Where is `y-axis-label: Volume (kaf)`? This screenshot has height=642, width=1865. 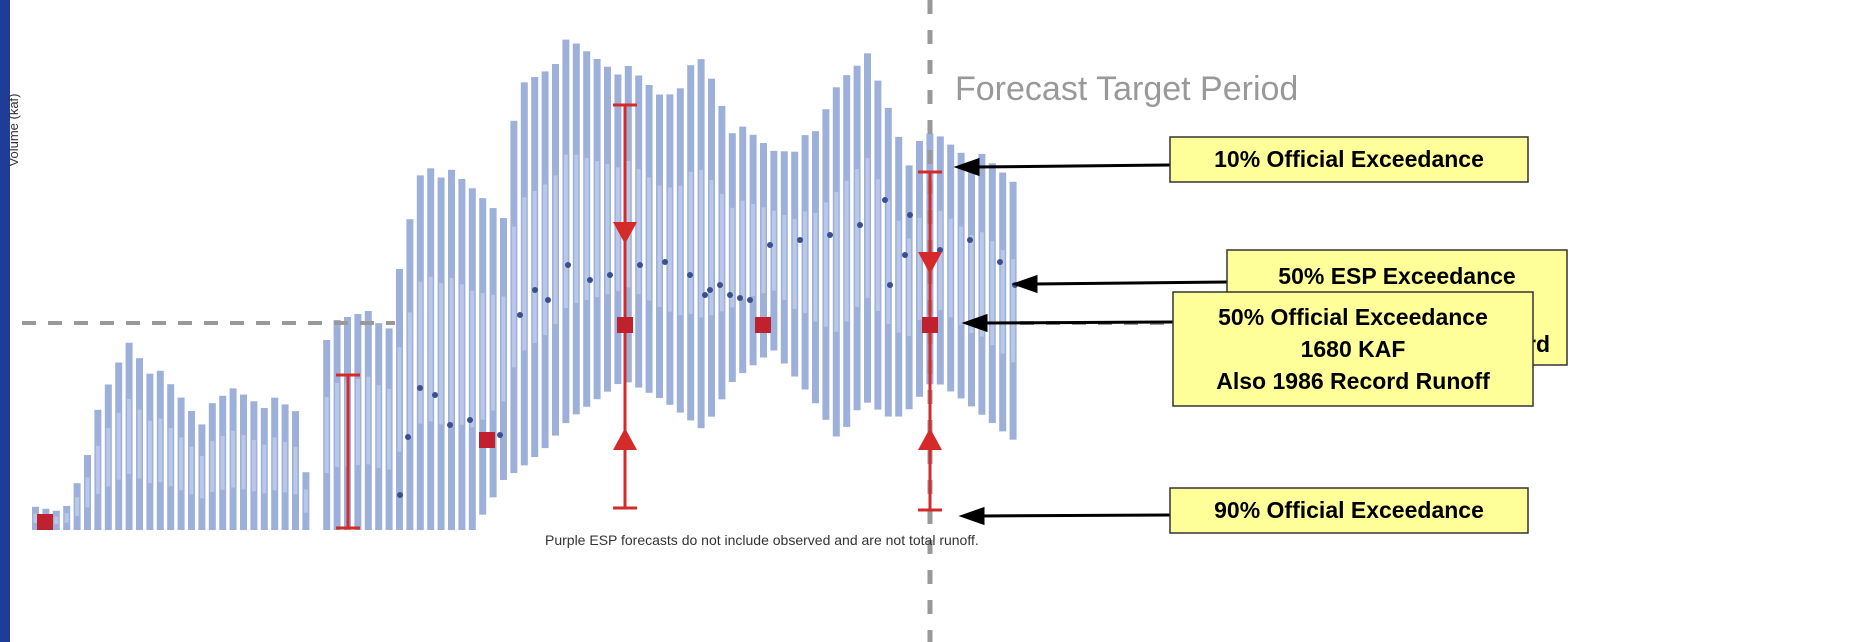
y-axis-label: Volume (kaf) is located at coordinates (13, 130).